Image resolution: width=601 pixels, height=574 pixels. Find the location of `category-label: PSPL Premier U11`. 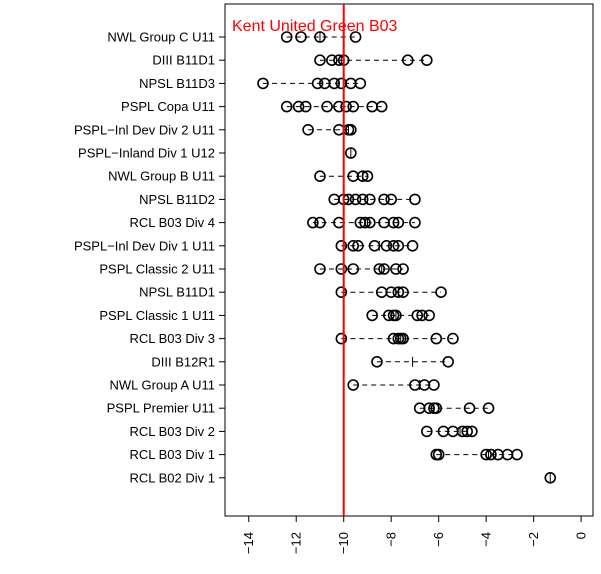

category-label: PSPL Premier U11 is located at coordinates (161, 408).